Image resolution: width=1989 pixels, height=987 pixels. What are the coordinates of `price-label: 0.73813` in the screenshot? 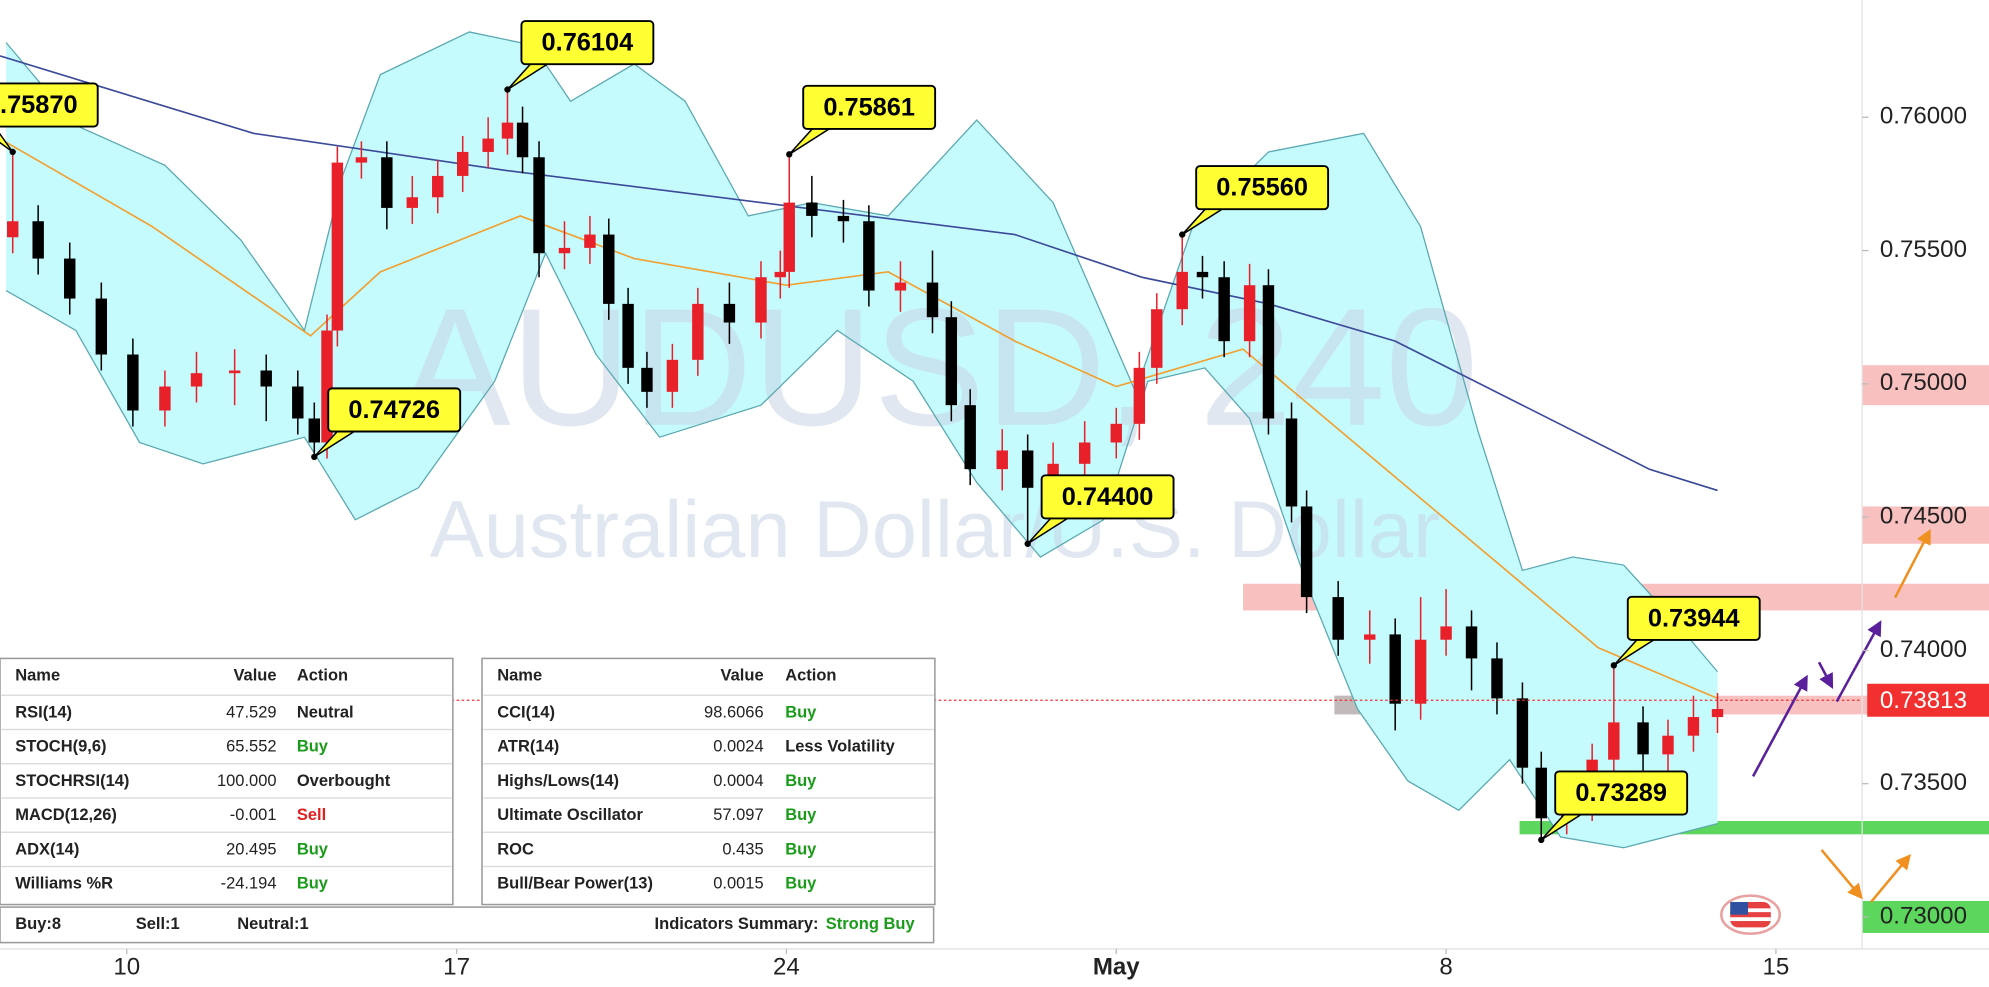 It's located at (1923, 700).